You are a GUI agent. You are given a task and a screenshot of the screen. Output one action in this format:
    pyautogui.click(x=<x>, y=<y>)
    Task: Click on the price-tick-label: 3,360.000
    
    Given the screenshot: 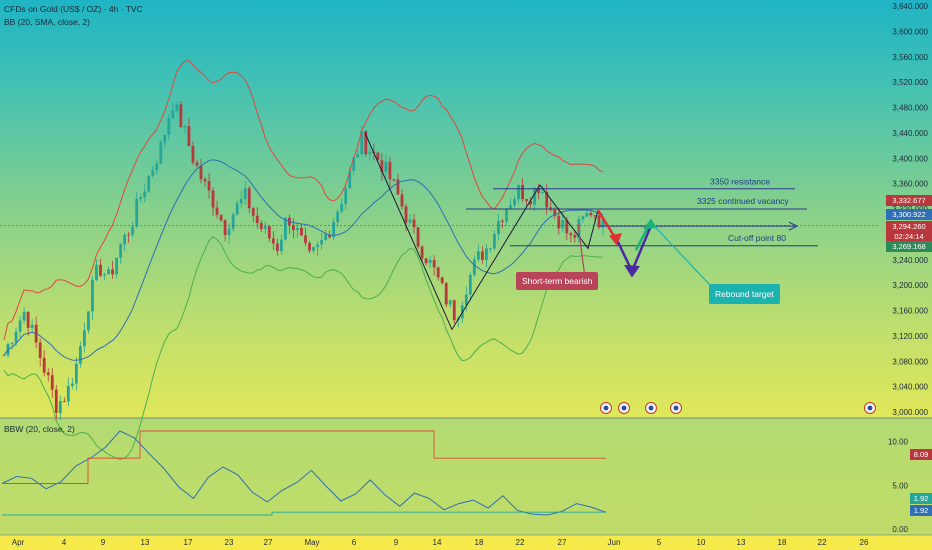 What is the action you would take?
    pyautogui.click(x=910, y=184)
    